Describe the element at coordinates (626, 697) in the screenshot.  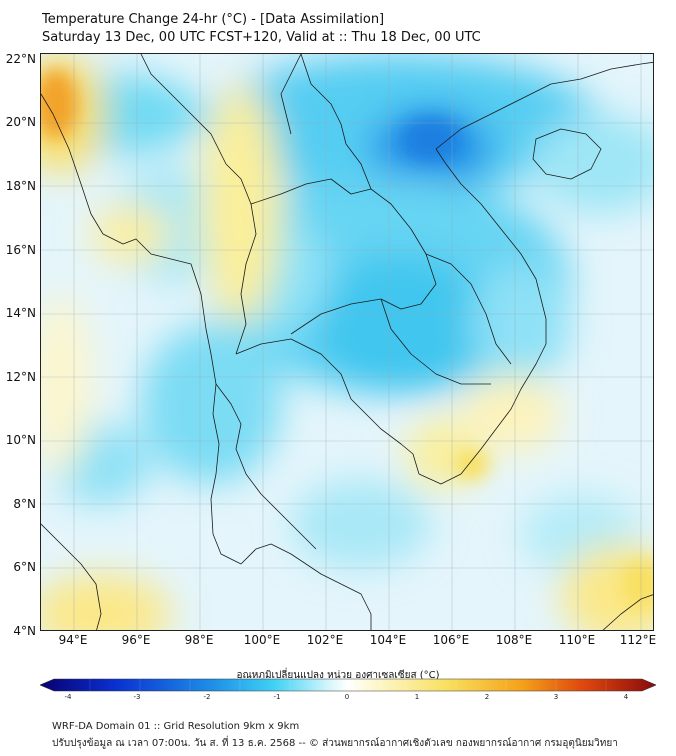
I see `colorbar-tick: 4` at that location.